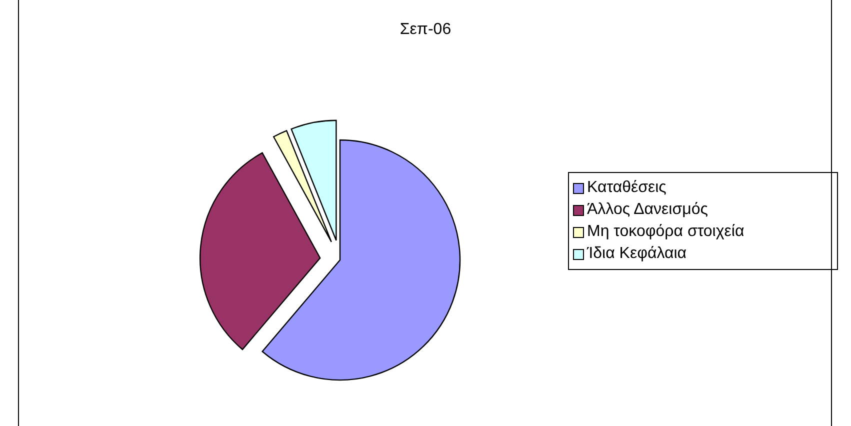 The image size is (851, 426). I want to click on legend-label: Άλλος Δανεισμός, so click(647, 210).